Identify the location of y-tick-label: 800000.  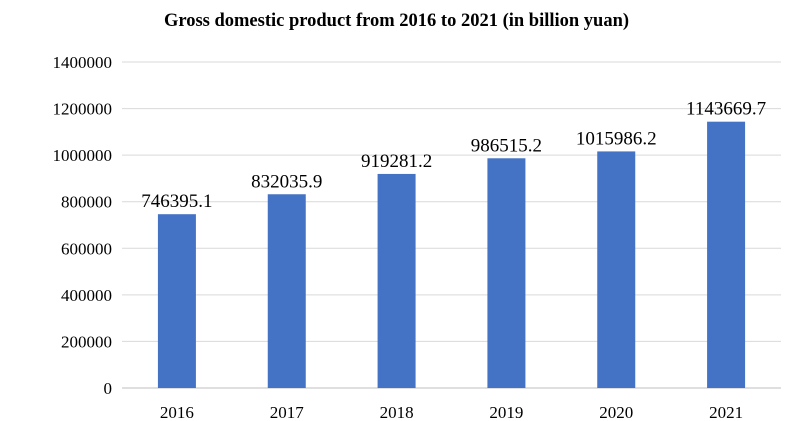
(86, 202).